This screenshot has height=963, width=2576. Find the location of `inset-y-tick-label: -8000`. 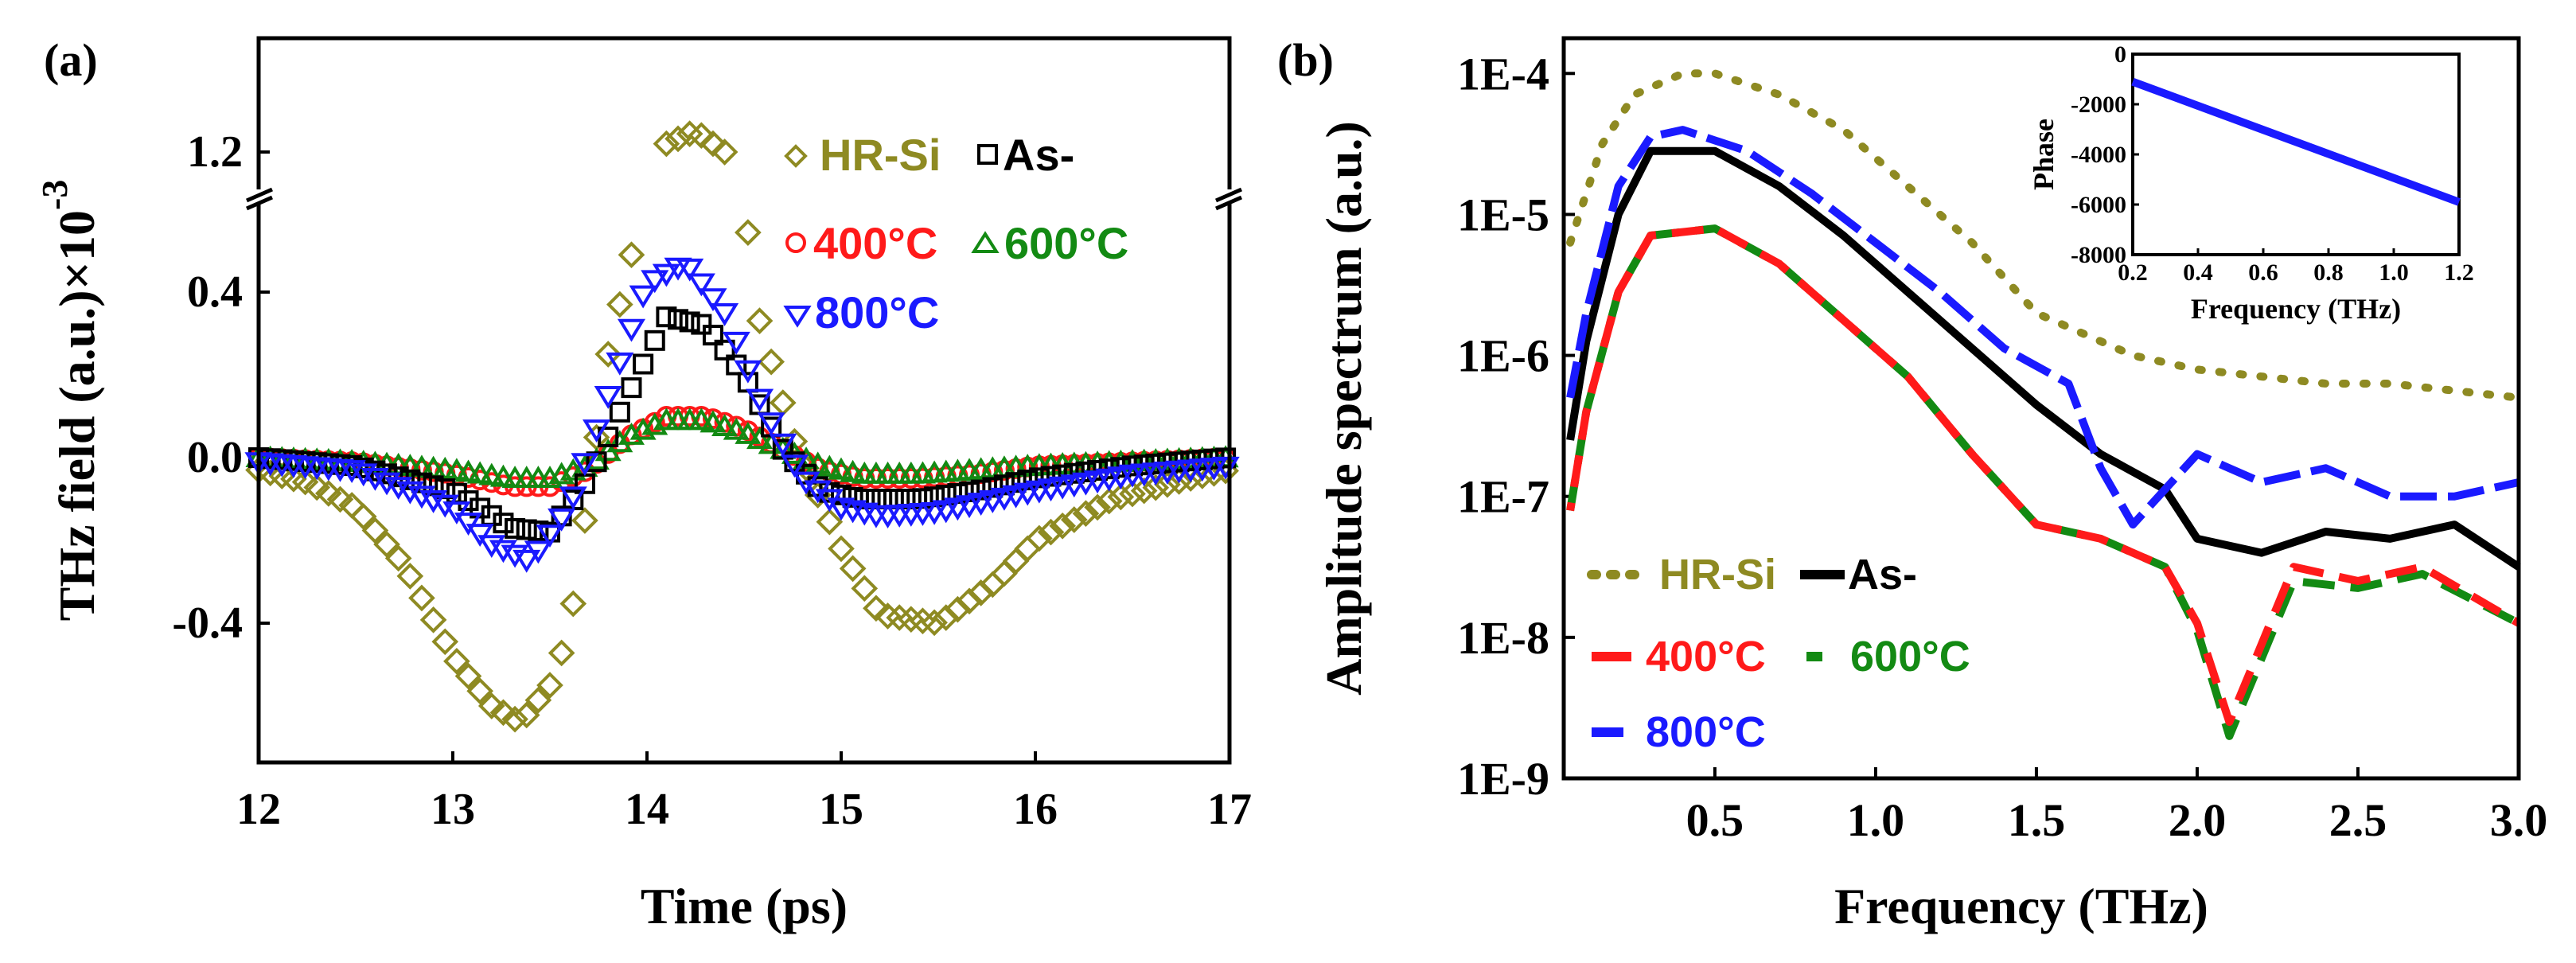

inset-y-tick-label: -8000 is located at coordinates (2098, 255).